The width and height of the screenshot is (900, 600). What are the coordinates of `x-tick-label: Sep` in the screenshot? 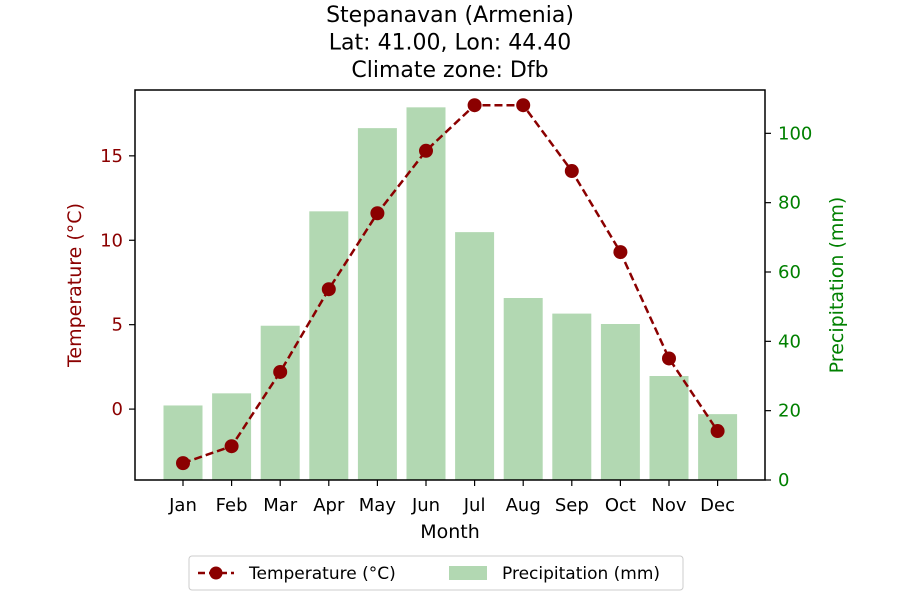 It's located at (572, 505).